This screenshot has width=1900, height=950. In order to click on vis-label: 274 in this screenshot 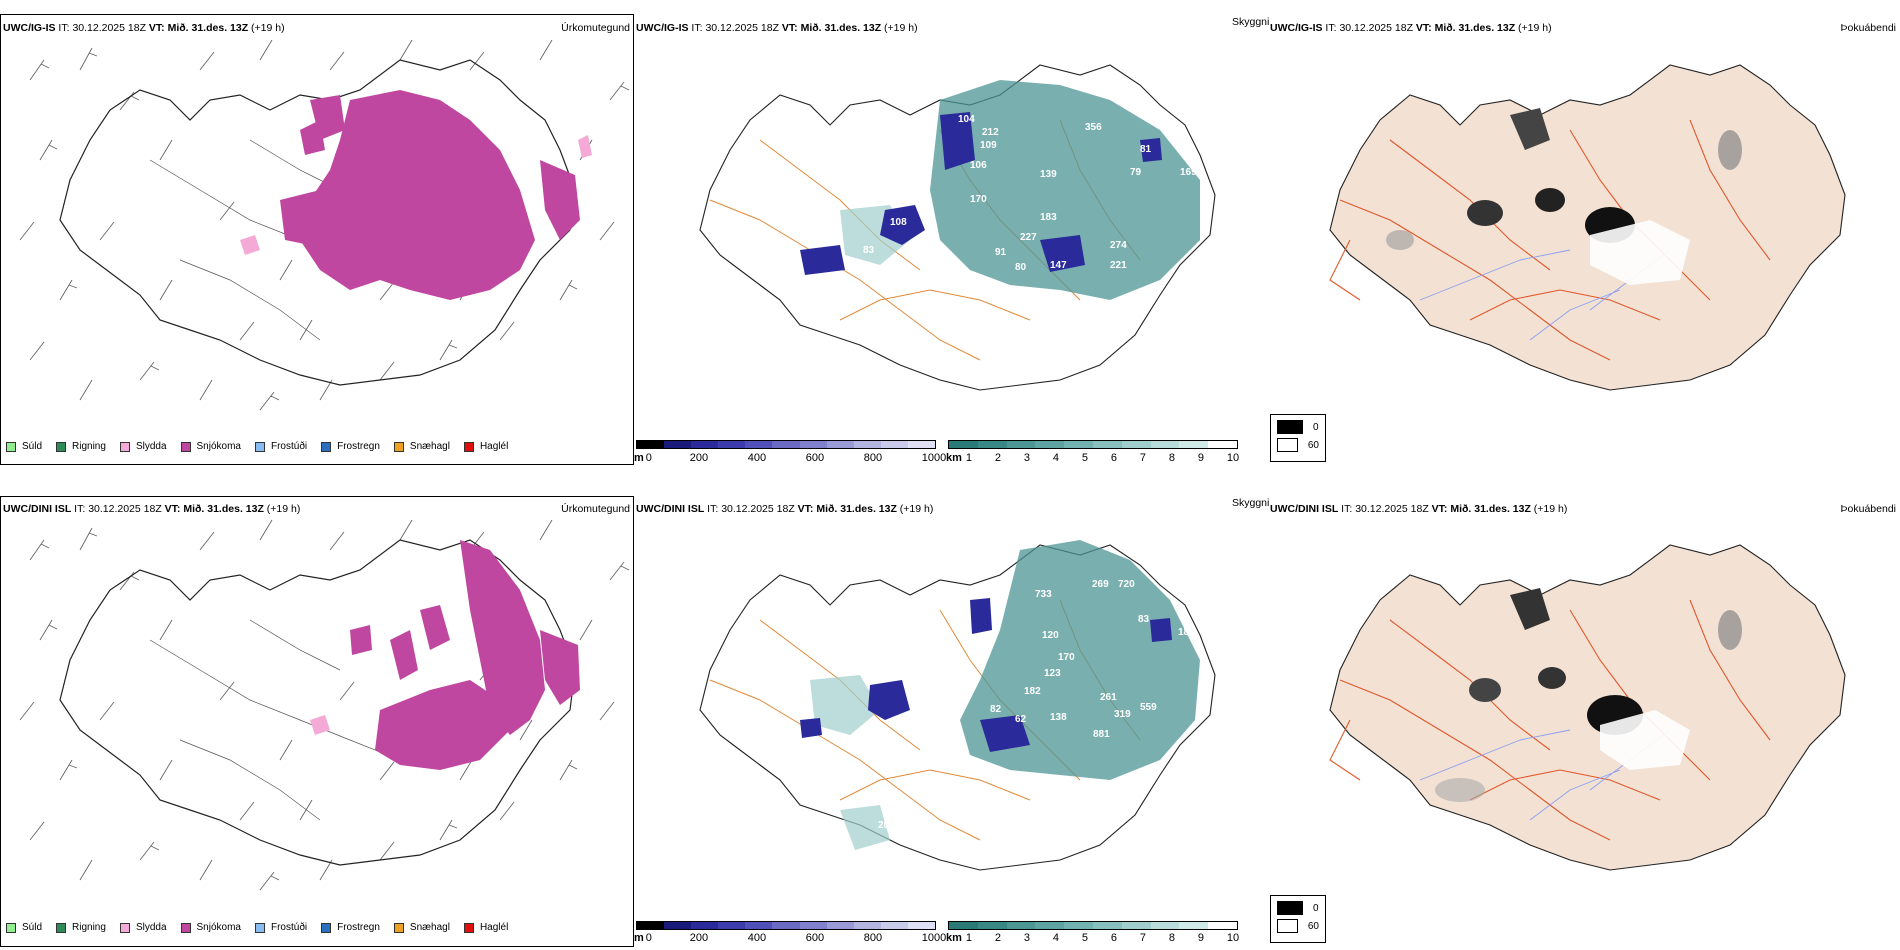, I will do `click(1118, 245)`.